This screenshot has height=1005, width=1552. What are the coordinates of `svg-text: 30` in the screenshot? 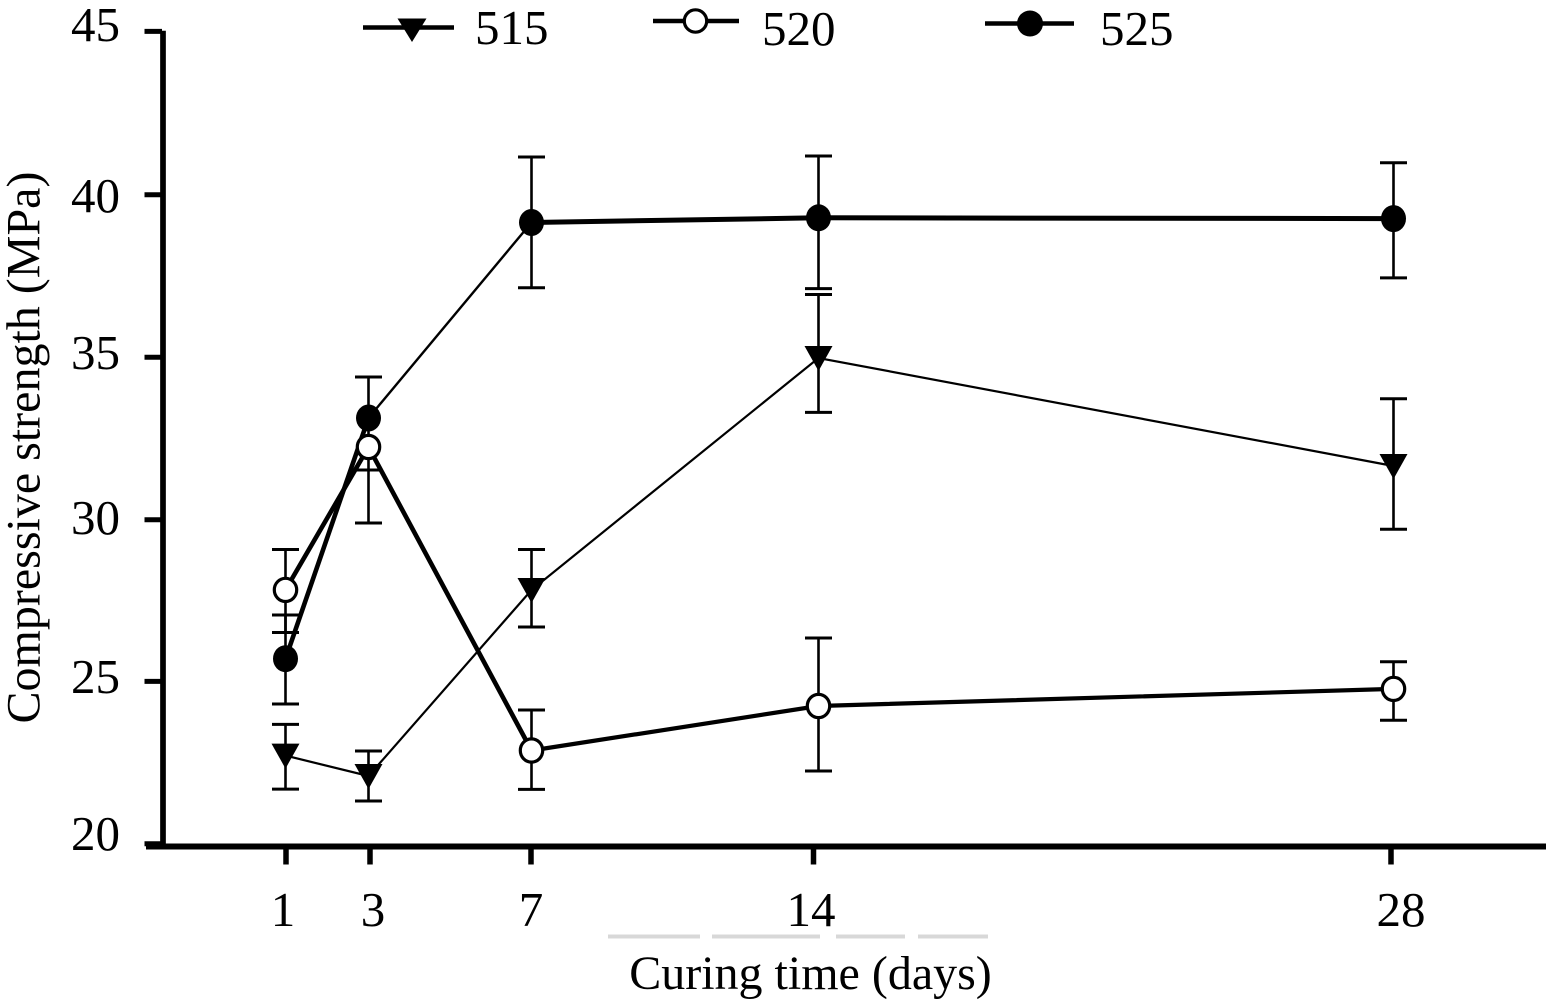 It's located at (95, 517).